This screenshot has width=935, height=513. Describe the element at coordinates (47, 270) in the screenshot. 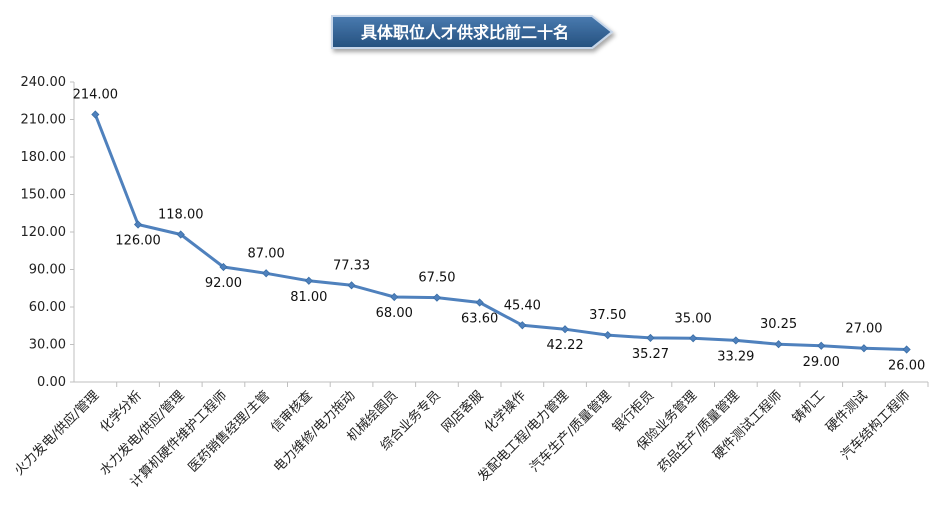

I see `y-tick-label: 90.00` at that location.